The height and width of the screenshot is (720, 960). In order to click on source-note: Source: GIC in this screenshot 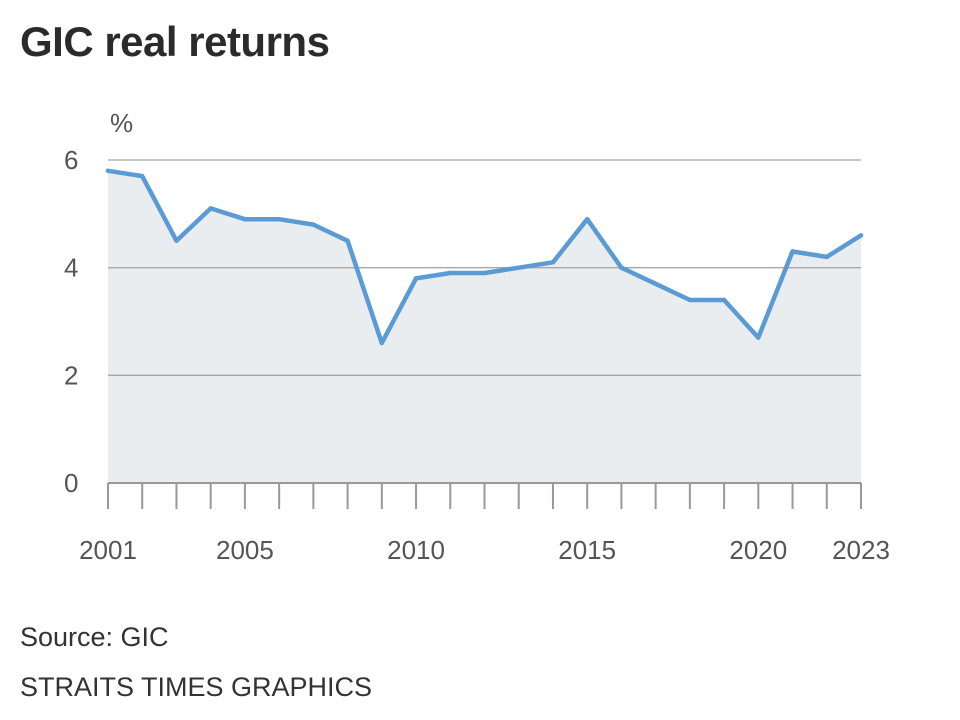, I will do `click(94, 637)`.